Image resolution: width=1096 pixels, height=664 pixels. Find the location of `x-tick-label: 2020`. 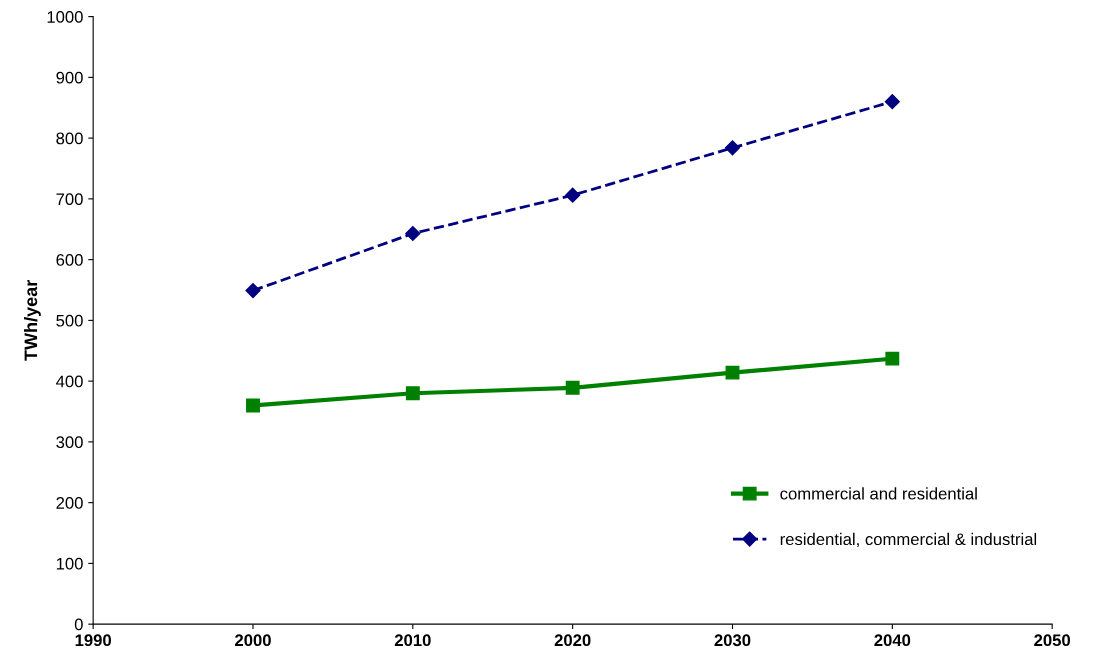

x-tick-label: 2020 is located at coordinates (572, 640).